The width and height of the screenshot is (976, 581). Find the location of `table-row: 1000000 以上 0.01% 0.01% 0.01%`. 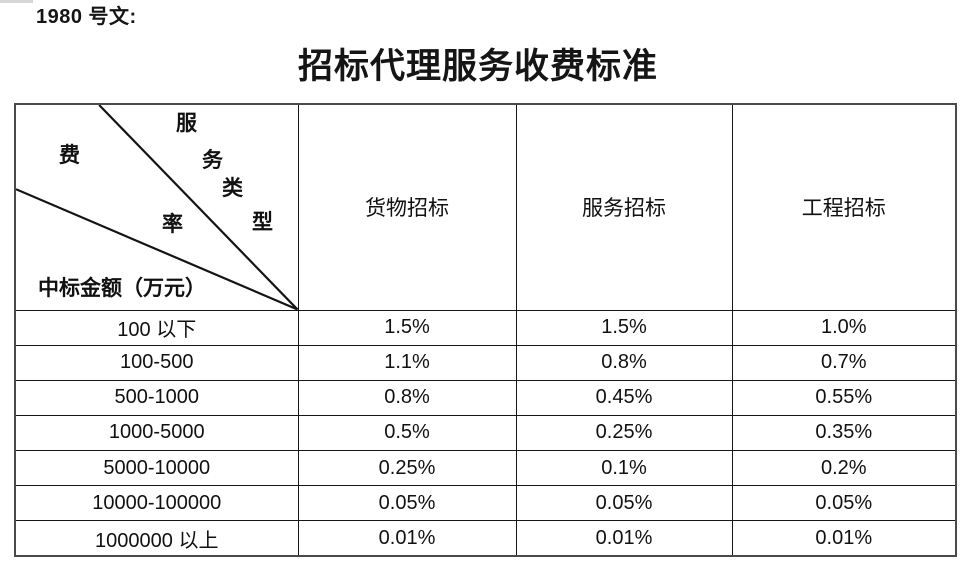

table-row: 1000000 以上 0.01% 0.01% 0.01% is located at coordinates (485, 538).